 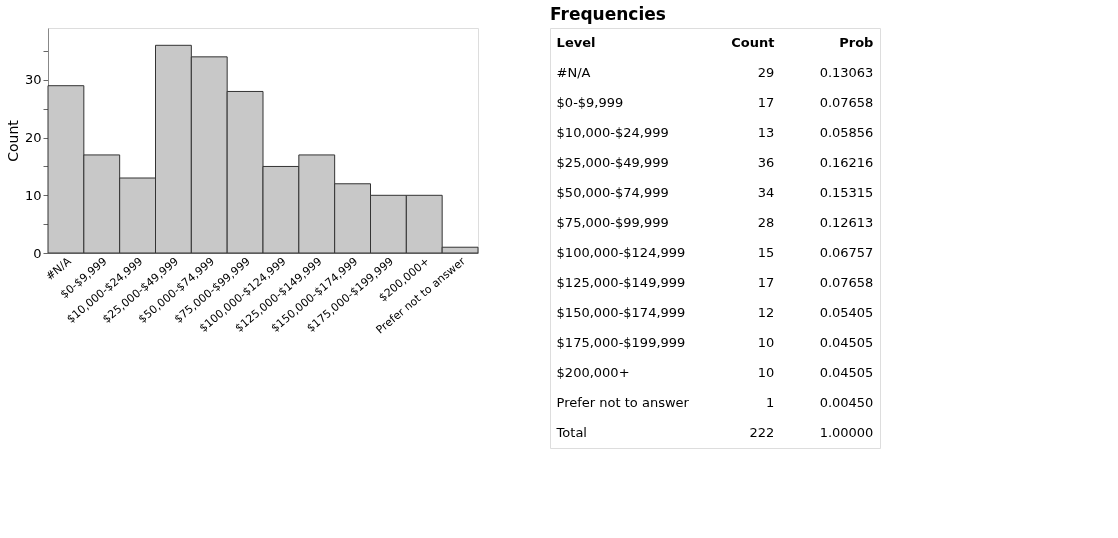 What do you see at coordinates (576, 42) in the screenshot?
I see `text: Level` at bounding box center [576, 42].